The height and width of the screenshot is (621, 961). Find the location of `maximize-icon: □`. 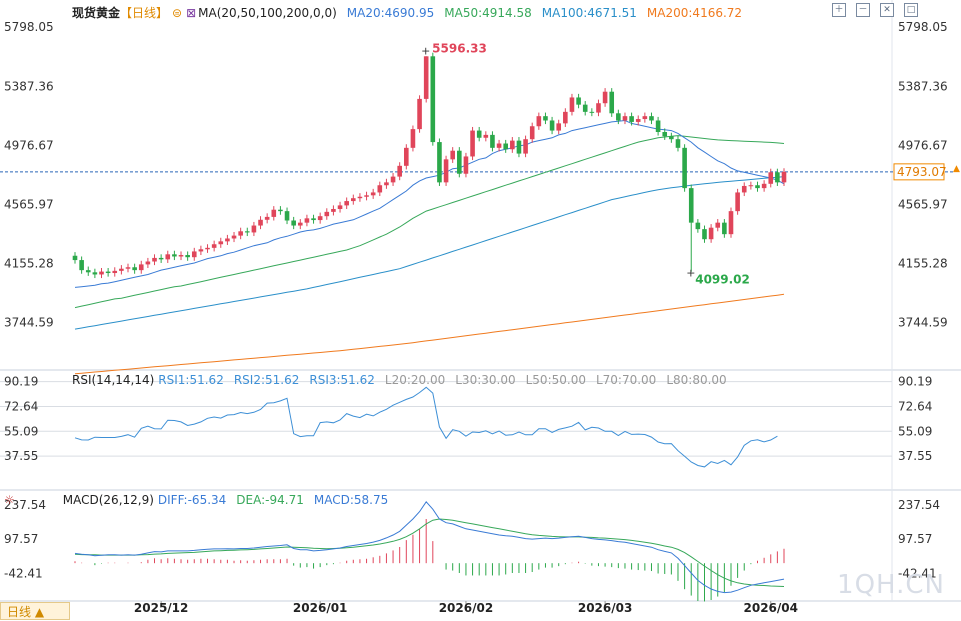

maximize-icon: □ is located at coordinates (911, 10).